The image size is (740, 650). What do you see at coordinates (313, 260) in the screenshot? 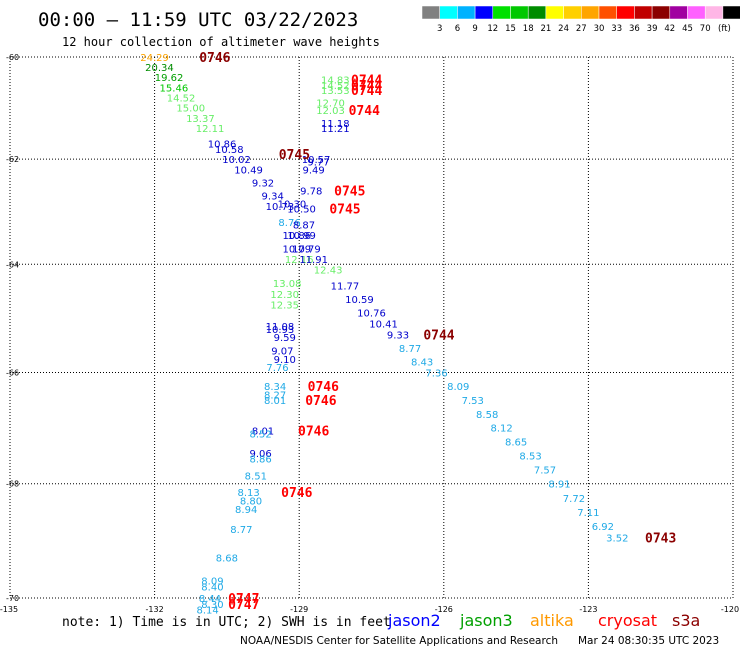
I see `wave-height-label: 11.91` at bounding box center [313, 260].